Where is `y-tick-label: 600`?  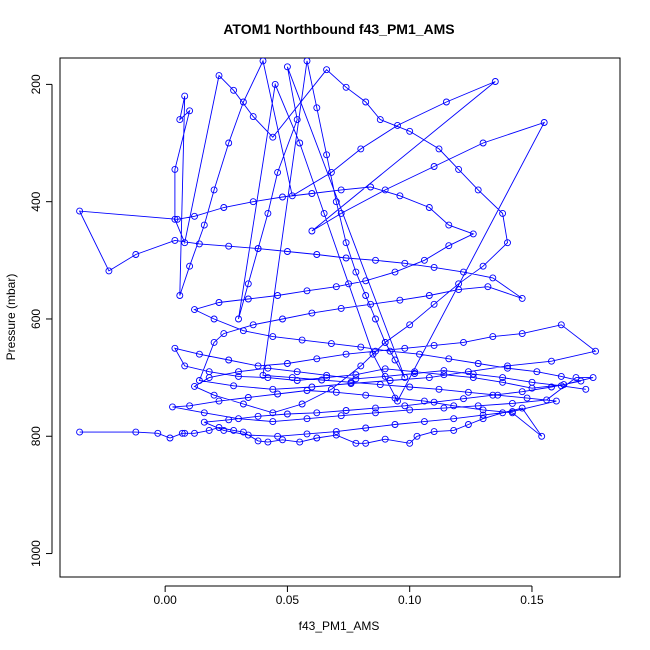 y-tick-label: 600 is located at coordinates (36, 319).